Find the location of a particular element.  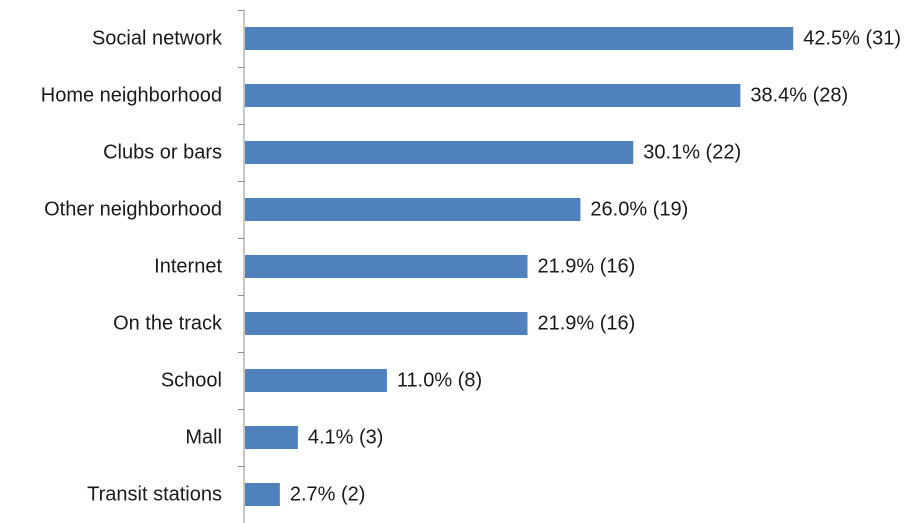

data-label: 4.1% (3) is located at coordinates (346, 438).